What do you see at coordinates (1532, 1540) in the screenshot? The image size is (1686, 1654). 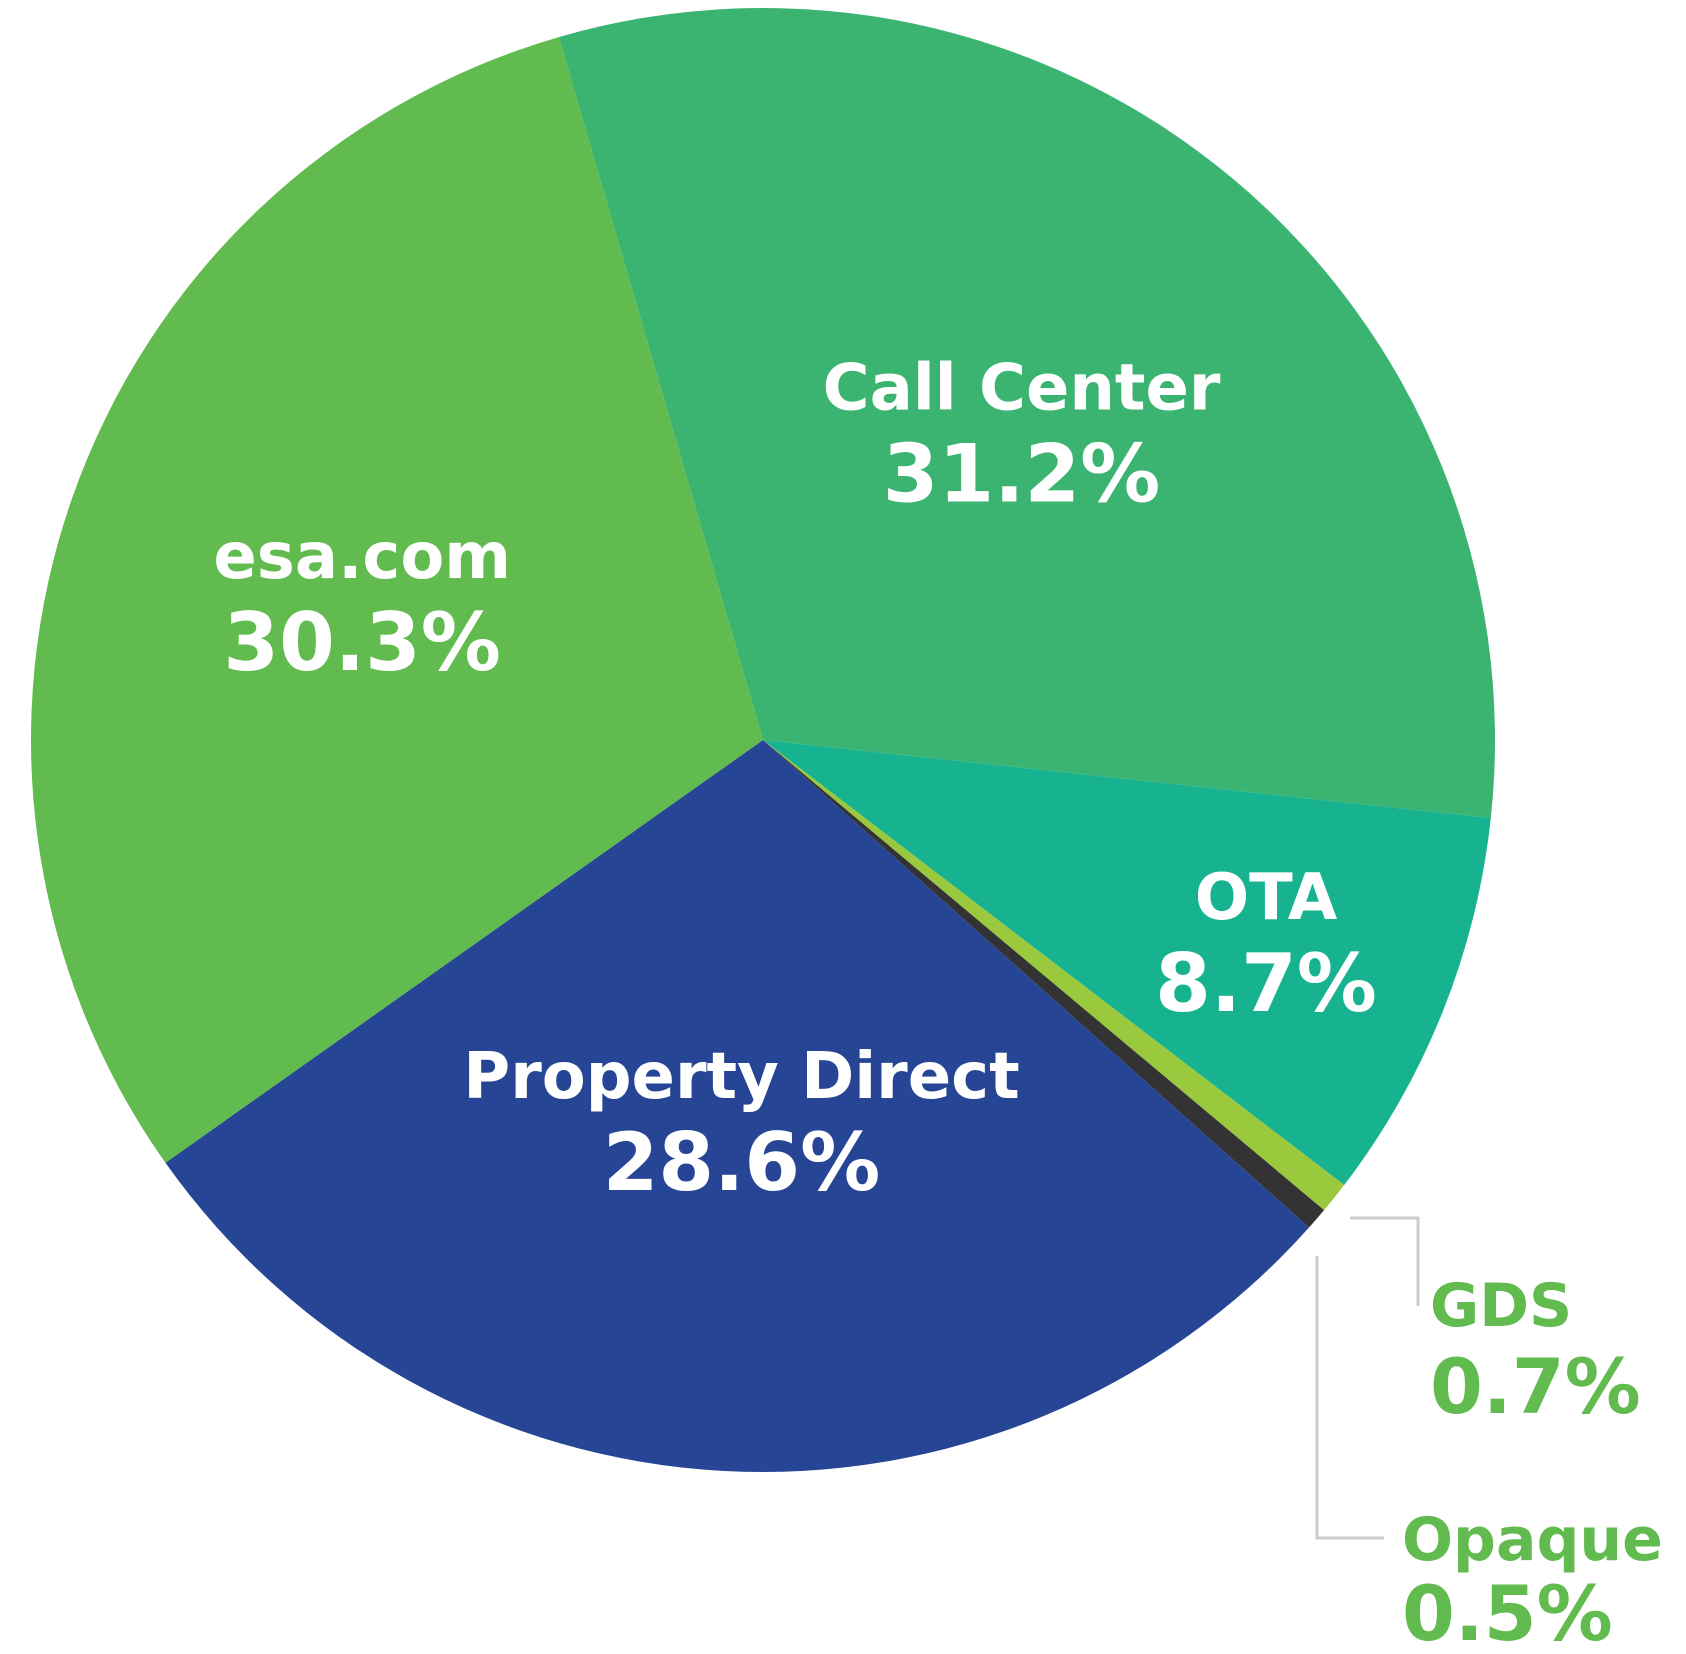 I see `callout-label-opaque: Opaque` at bounding box center [1532, 1540].